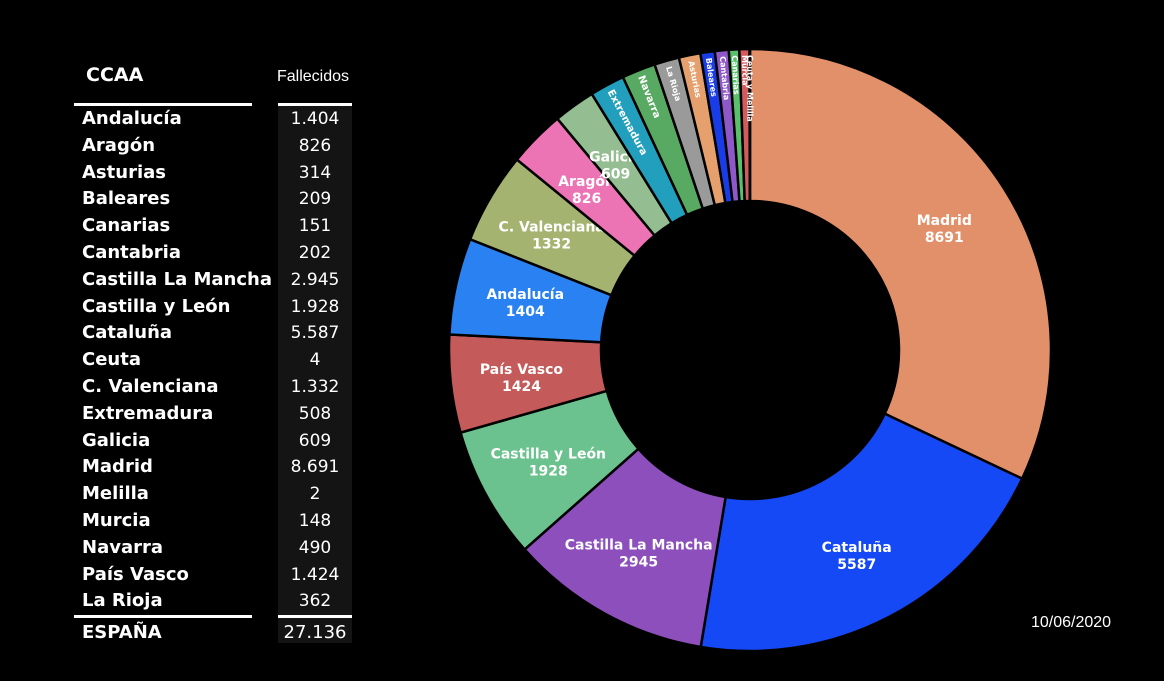 This screenshot has width=1164, height=681. What do you see at coordinates (122, 632) in the screenshot?
I see `total-name: ESPAÑA` at bounding box center [122, 632].